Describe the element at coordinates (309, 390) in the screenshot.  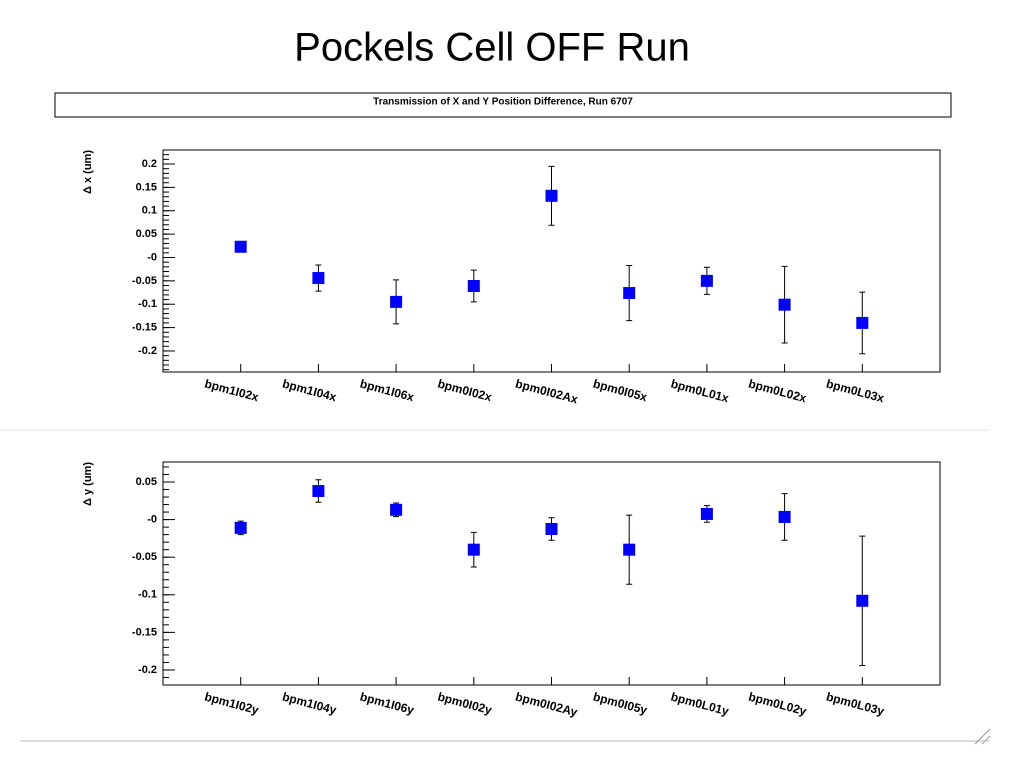
I see `x-tick-label: bpm1I04x` at that location.